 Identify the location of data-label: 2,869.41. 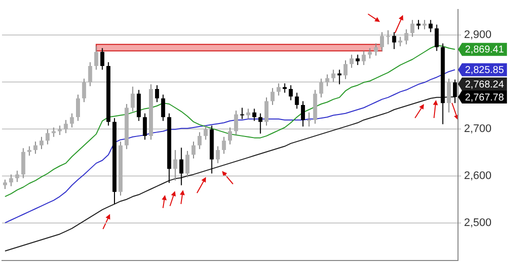
(484, 50).